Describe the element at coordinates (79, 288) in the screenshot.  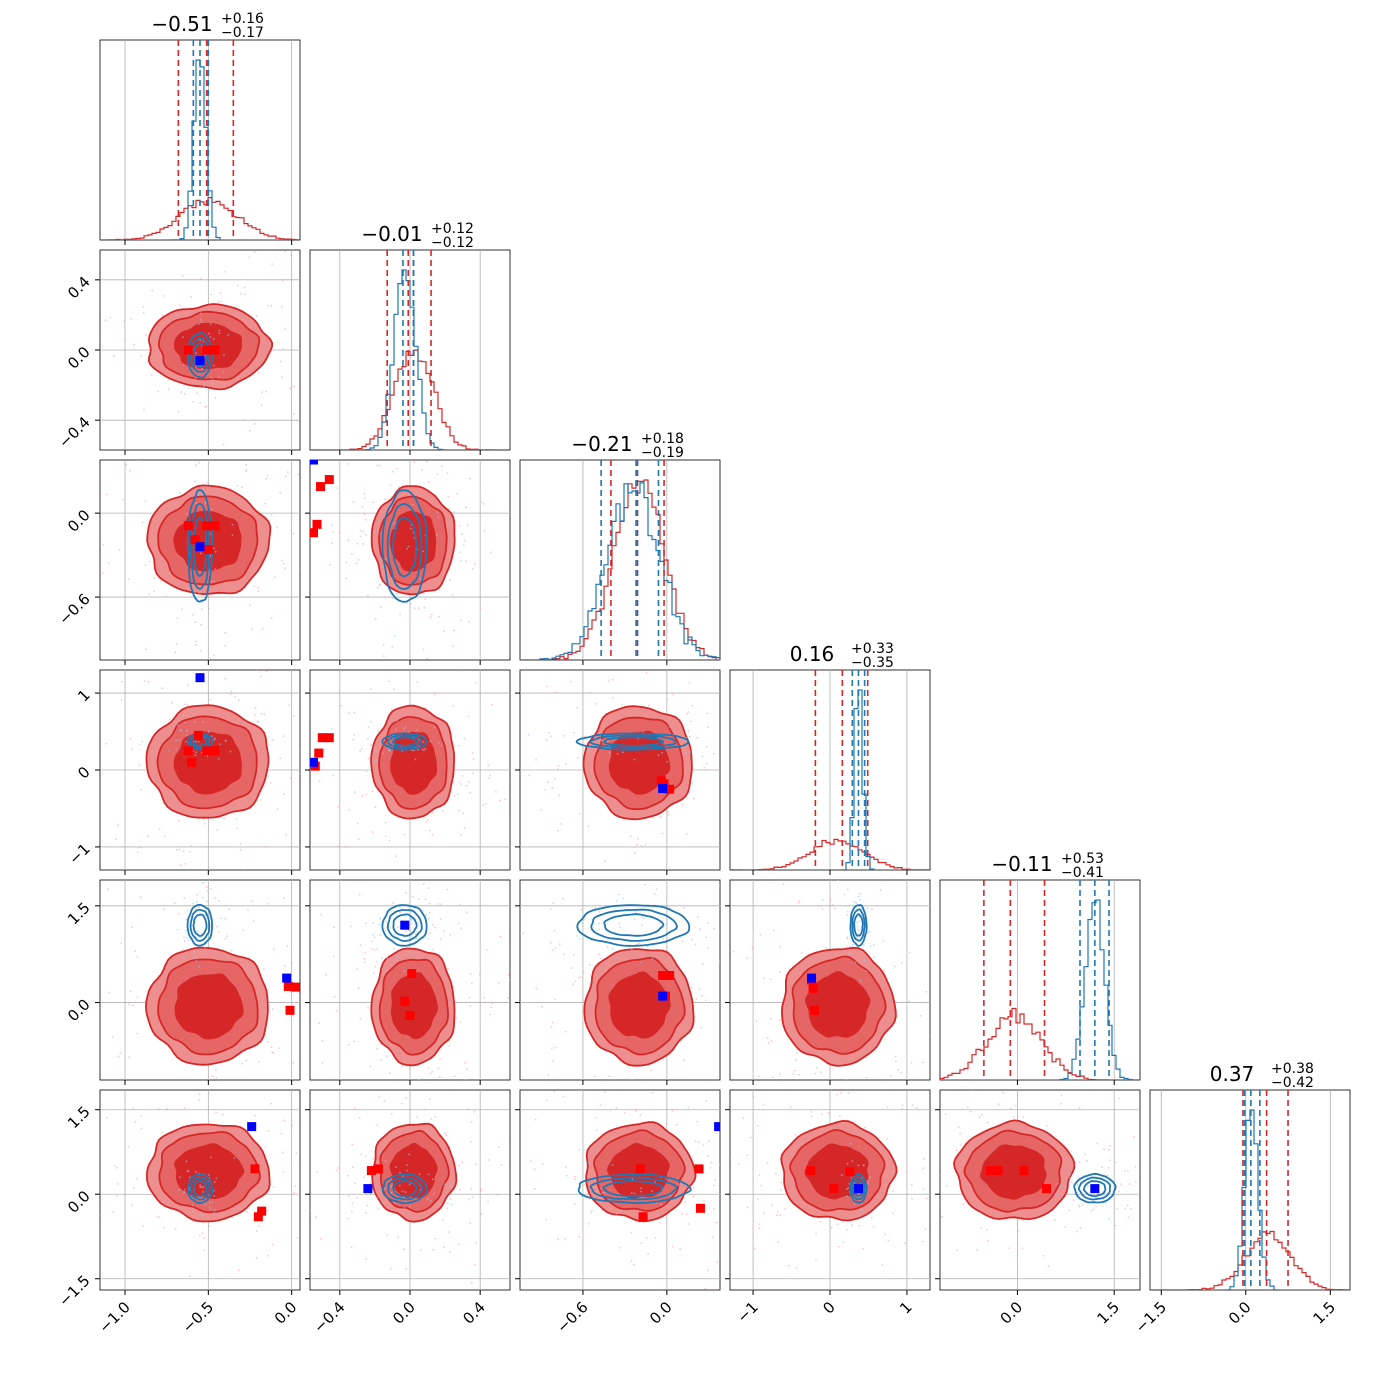
I see `y-tick-label: 0.4` at that location.